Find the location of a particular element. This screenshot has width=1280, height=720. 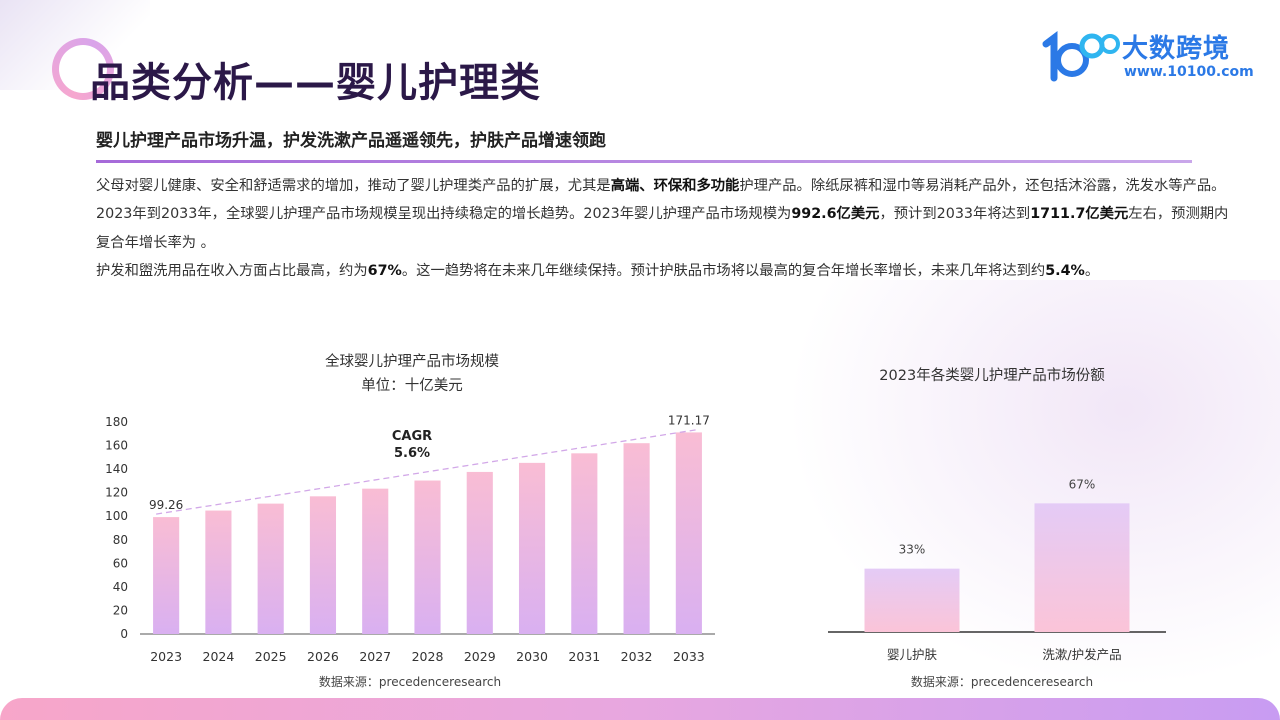

y-tick-label: 80 is located at coordinates (120, 540).